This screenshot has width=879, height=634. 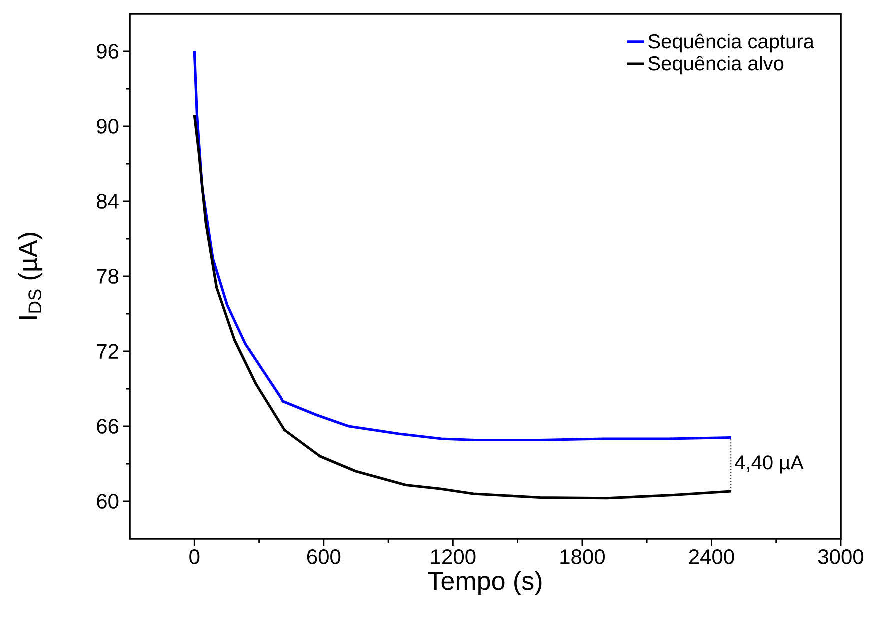 What do you see at coordinates (711, 557) in the screenshot?
I see `x-tick-label: 2400` at bounding box center [711, 557].